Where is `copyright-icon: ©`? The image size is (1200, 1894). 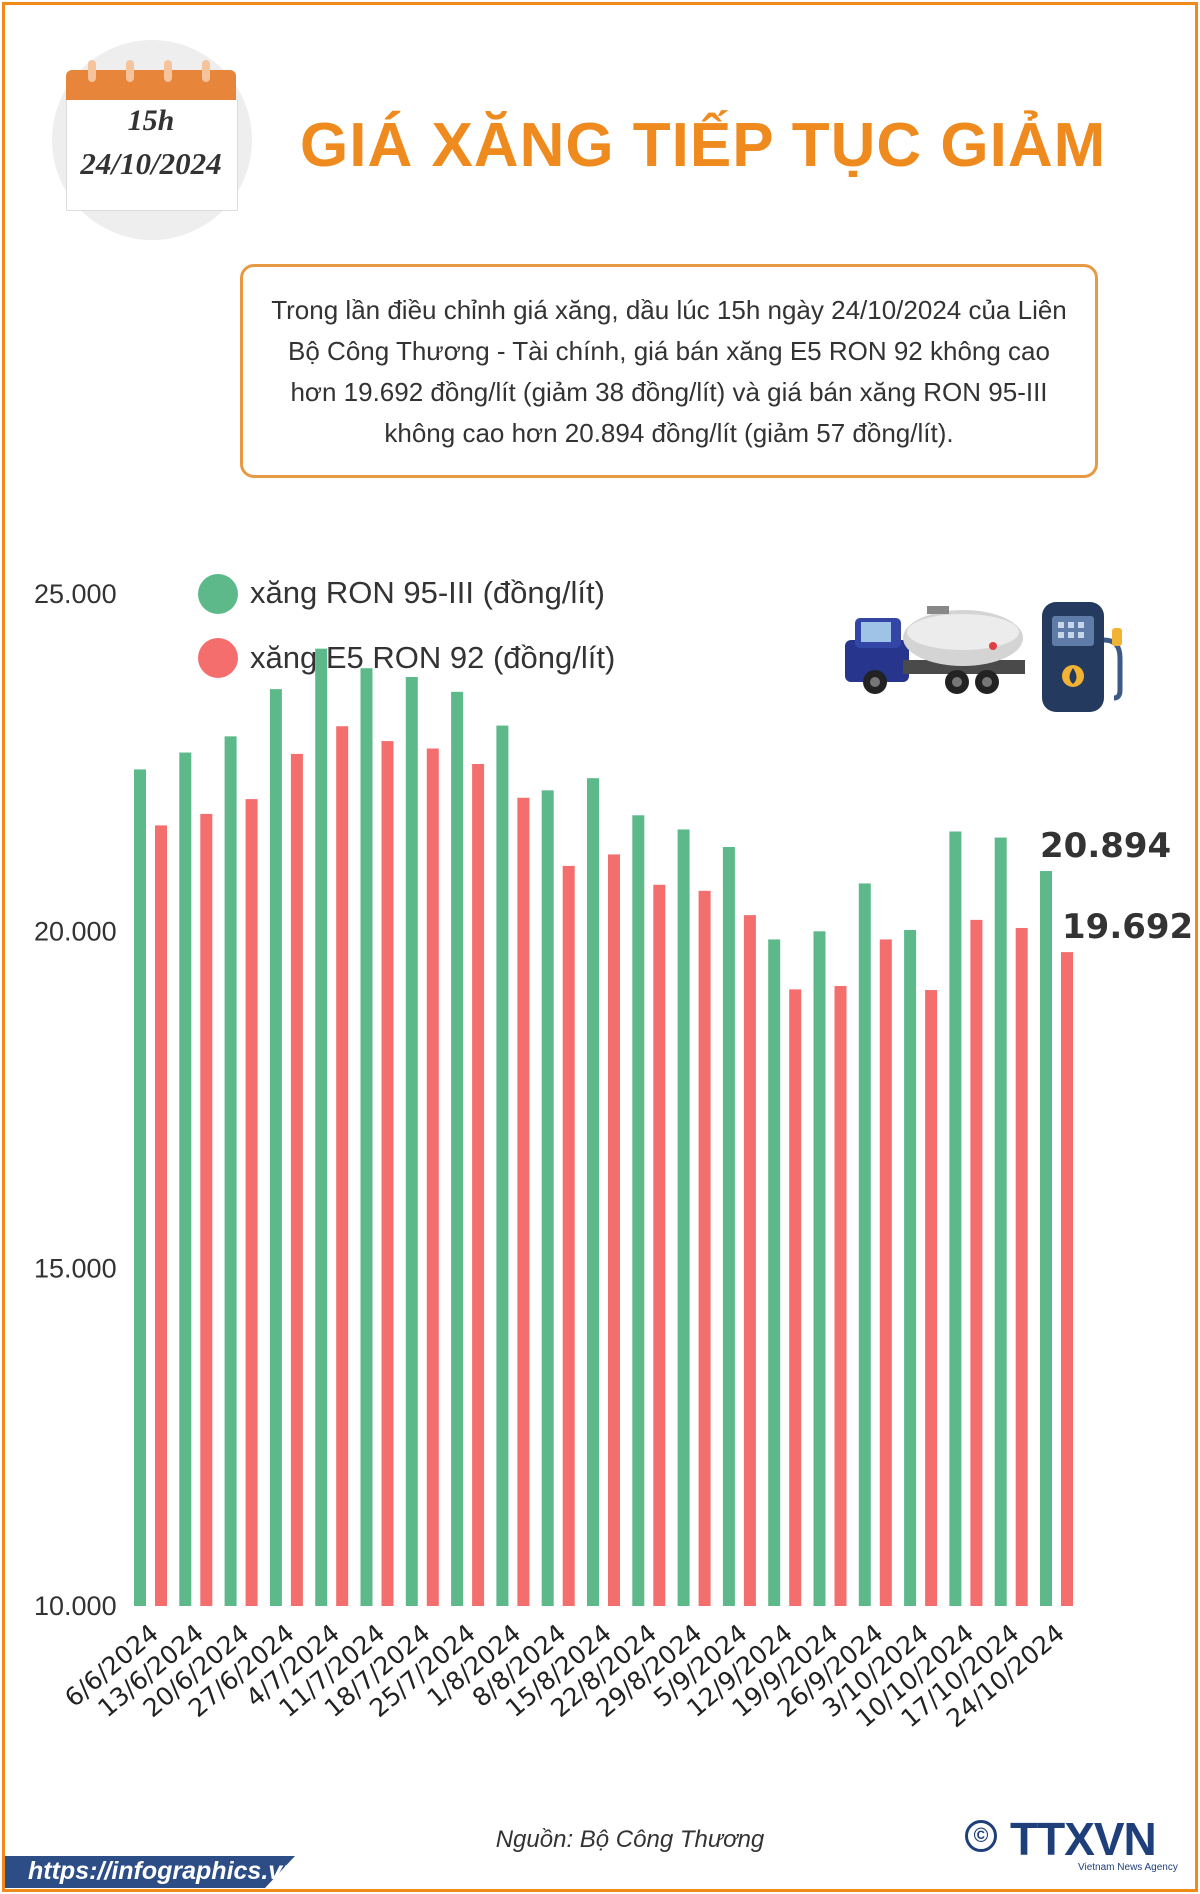
copyright-icon: © is located at coordinates (981, 1836).